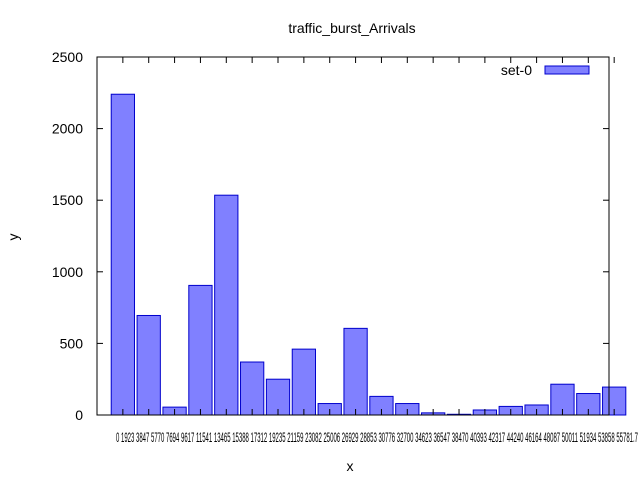 The image size is (640, 480). What do you see at coordinates (516, 70) in the screenshot?
I see `legend-label-set-0: set-0` at bounding box center [516, 70].